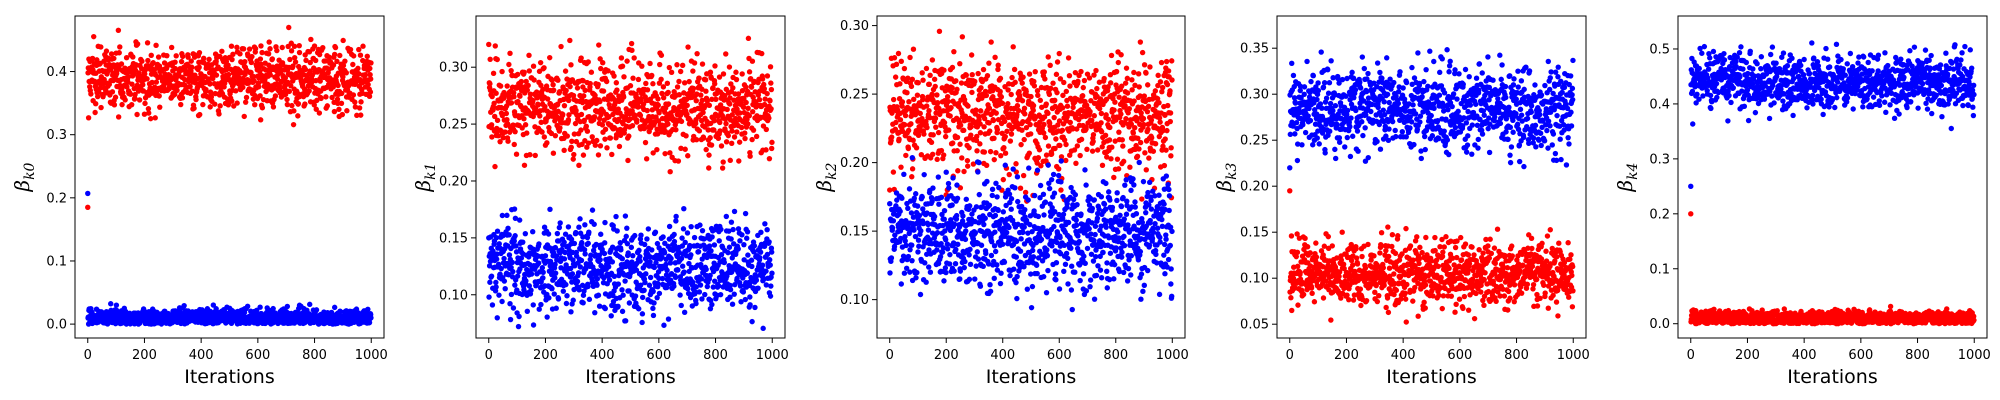  What do you see at coordinates (56, 325) in the screenshot?
I see `y-tick-label: 0.0` at bounding box center [56, 325].